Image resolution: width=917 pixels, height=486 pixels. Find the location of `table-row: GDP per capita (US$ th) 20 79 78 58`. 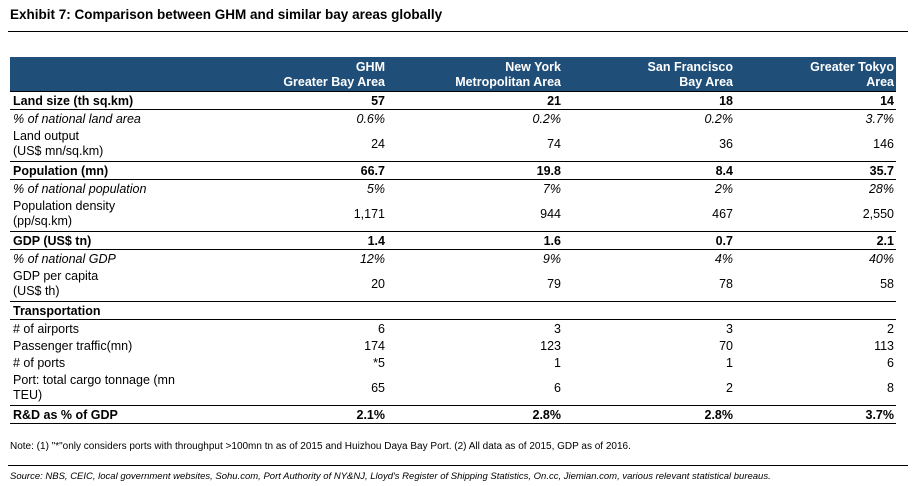

table-row: GDP per capita (US$ th) 20 79 78 58 is located at coordinates (453, 284).